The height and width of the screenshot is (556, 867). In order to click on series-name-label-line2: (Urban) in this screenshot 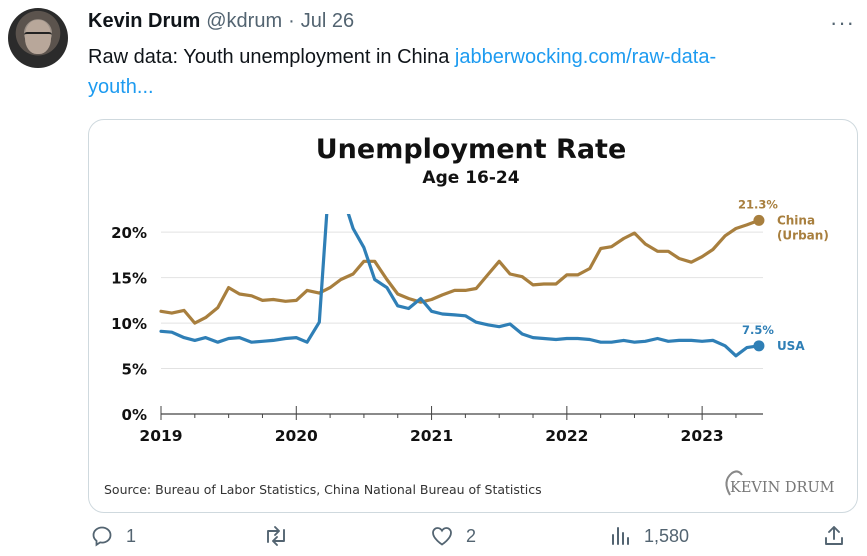, I will do `click(803, 235)`.